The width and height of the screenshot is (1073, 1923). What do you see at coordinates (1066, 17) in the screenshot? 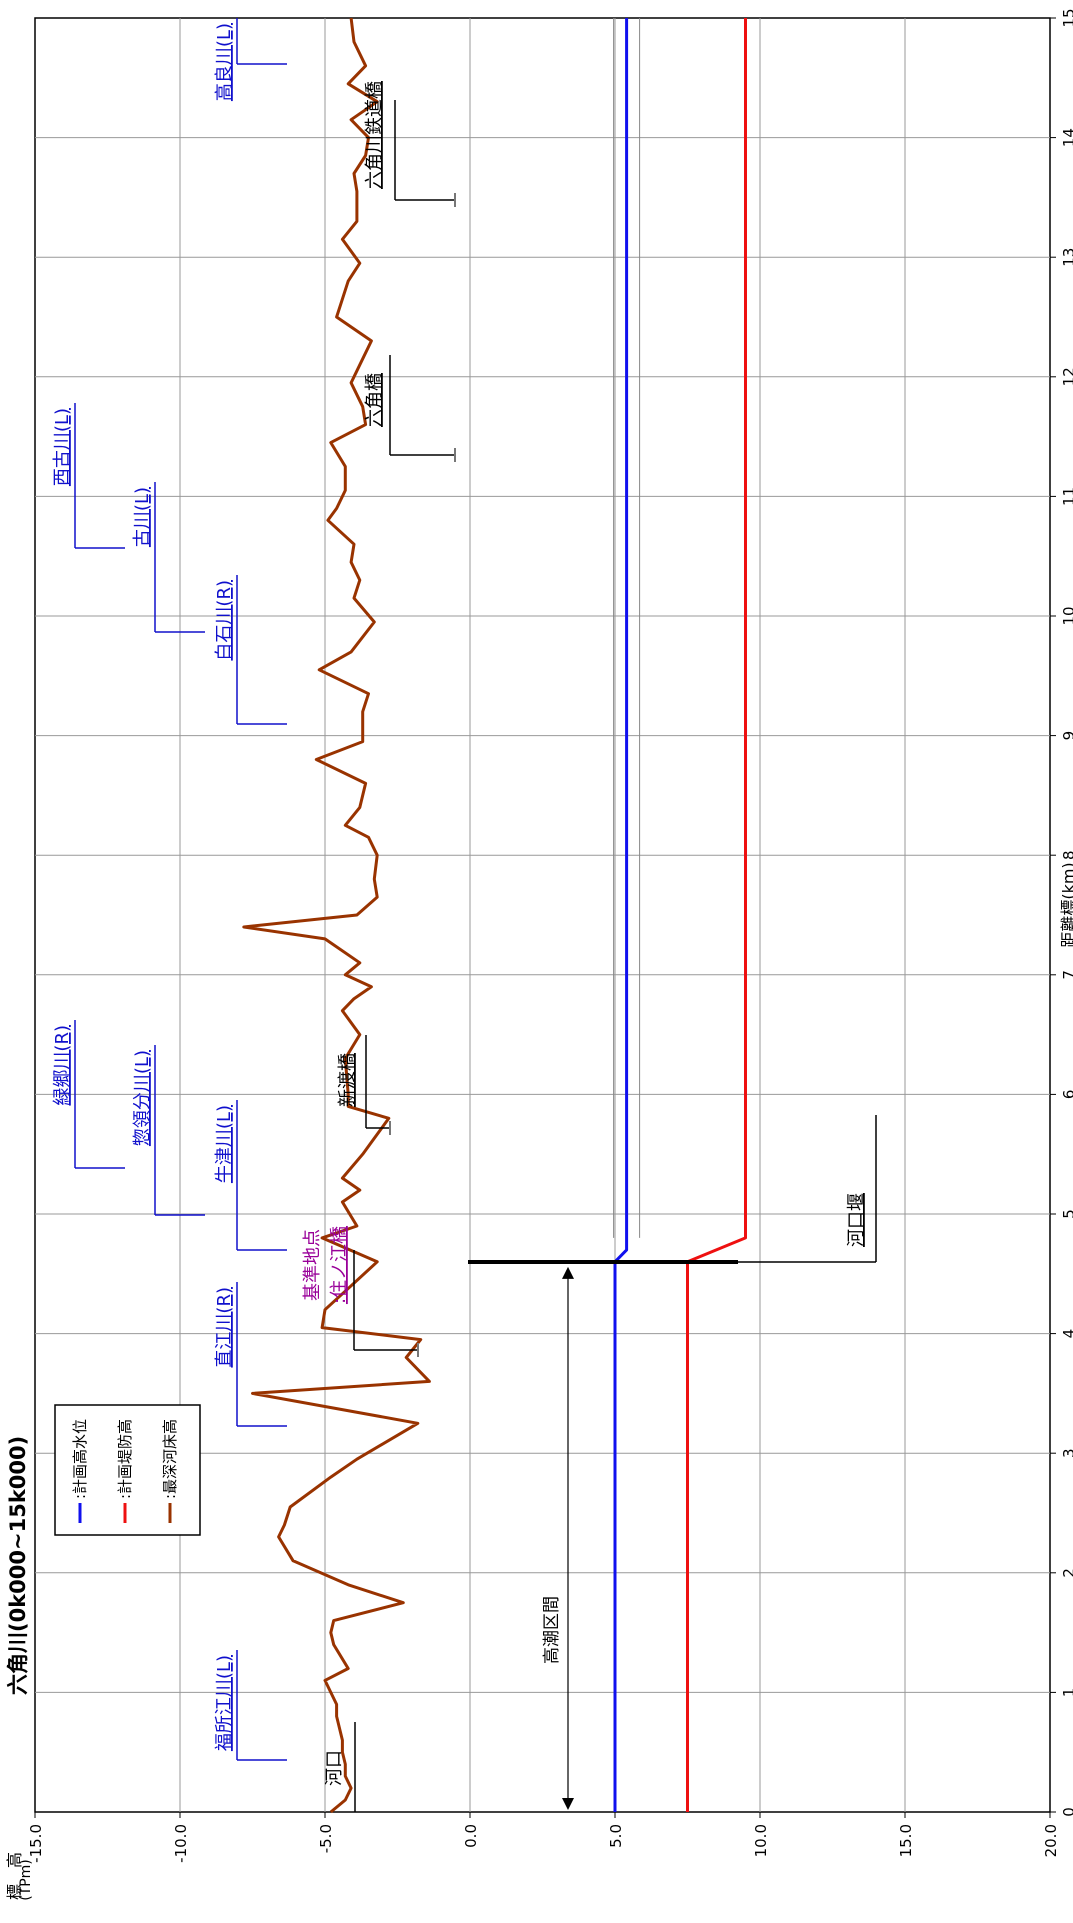
I see `tick-label-km: 15` at bounding box center [1066, 17].